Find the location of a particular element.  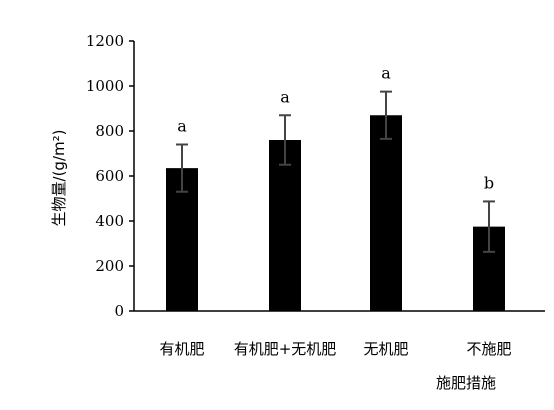

category-labels: 有机肥 有机肥+无机肥 无机肥 不施肥 is located at coordinates (335, 349).